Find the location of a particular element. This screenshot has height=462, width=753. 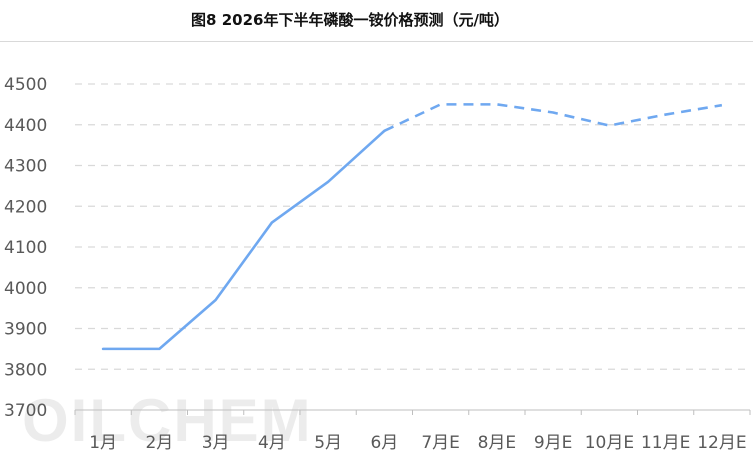

x-tick-label: 3月 is located at coordinates (216, 443).